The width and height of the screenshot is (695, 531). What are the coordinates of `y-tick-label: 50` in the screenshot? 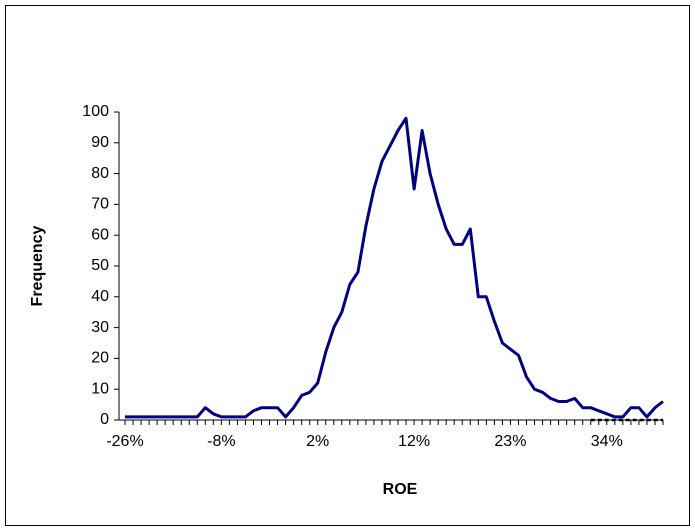 It's located at (100, 265).